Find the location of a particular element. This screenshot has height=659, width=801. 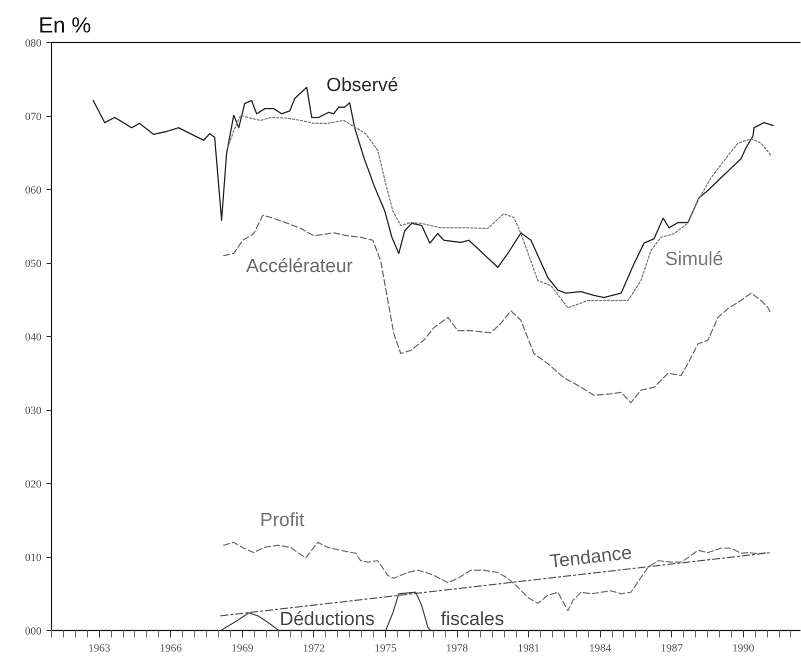

series-label: Simulé is located at coordinates (694, 259).